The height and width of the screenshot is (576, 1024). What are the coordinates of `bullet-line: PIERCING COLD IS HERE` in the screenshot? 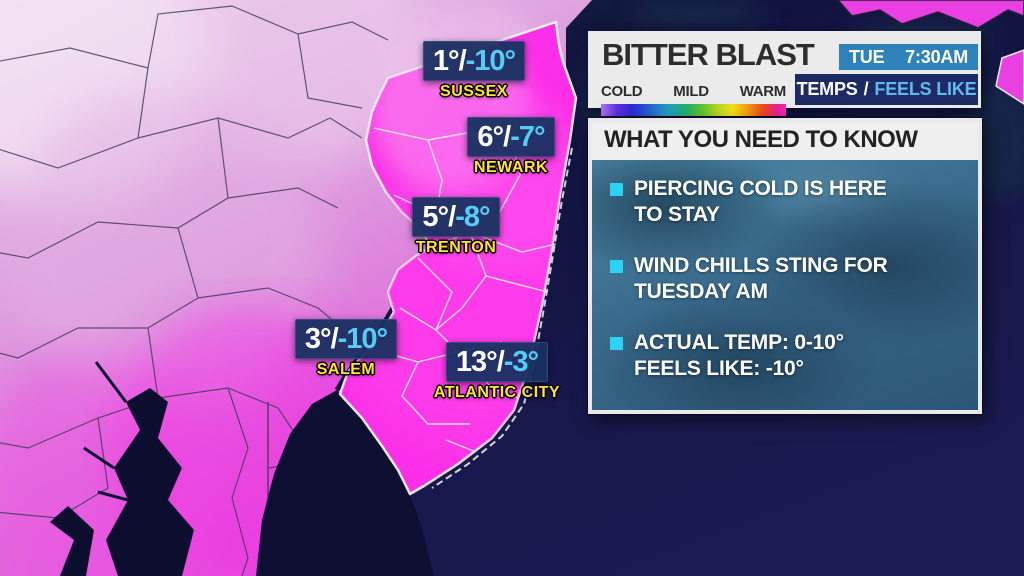 It's located at (760, 189).